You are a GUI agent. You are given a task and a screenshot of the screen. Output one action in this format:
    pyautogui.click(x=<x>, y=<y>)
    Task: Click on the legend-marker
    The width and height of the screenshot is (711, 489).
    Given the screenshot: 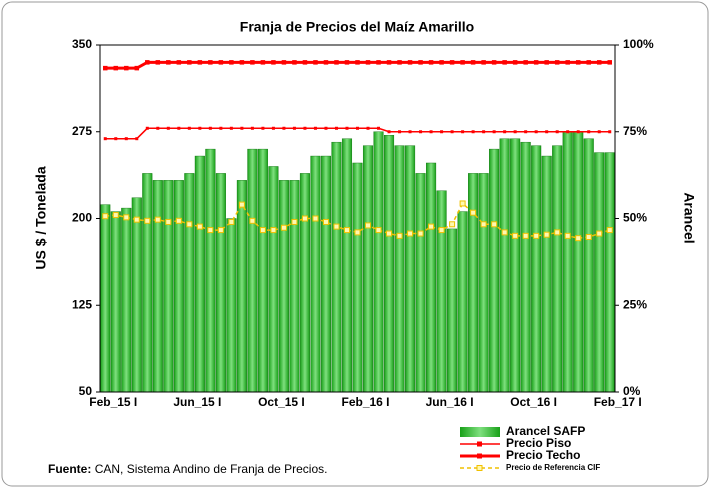 What is the action you would take?
    pyautogui.click(x=479, y=468)
    